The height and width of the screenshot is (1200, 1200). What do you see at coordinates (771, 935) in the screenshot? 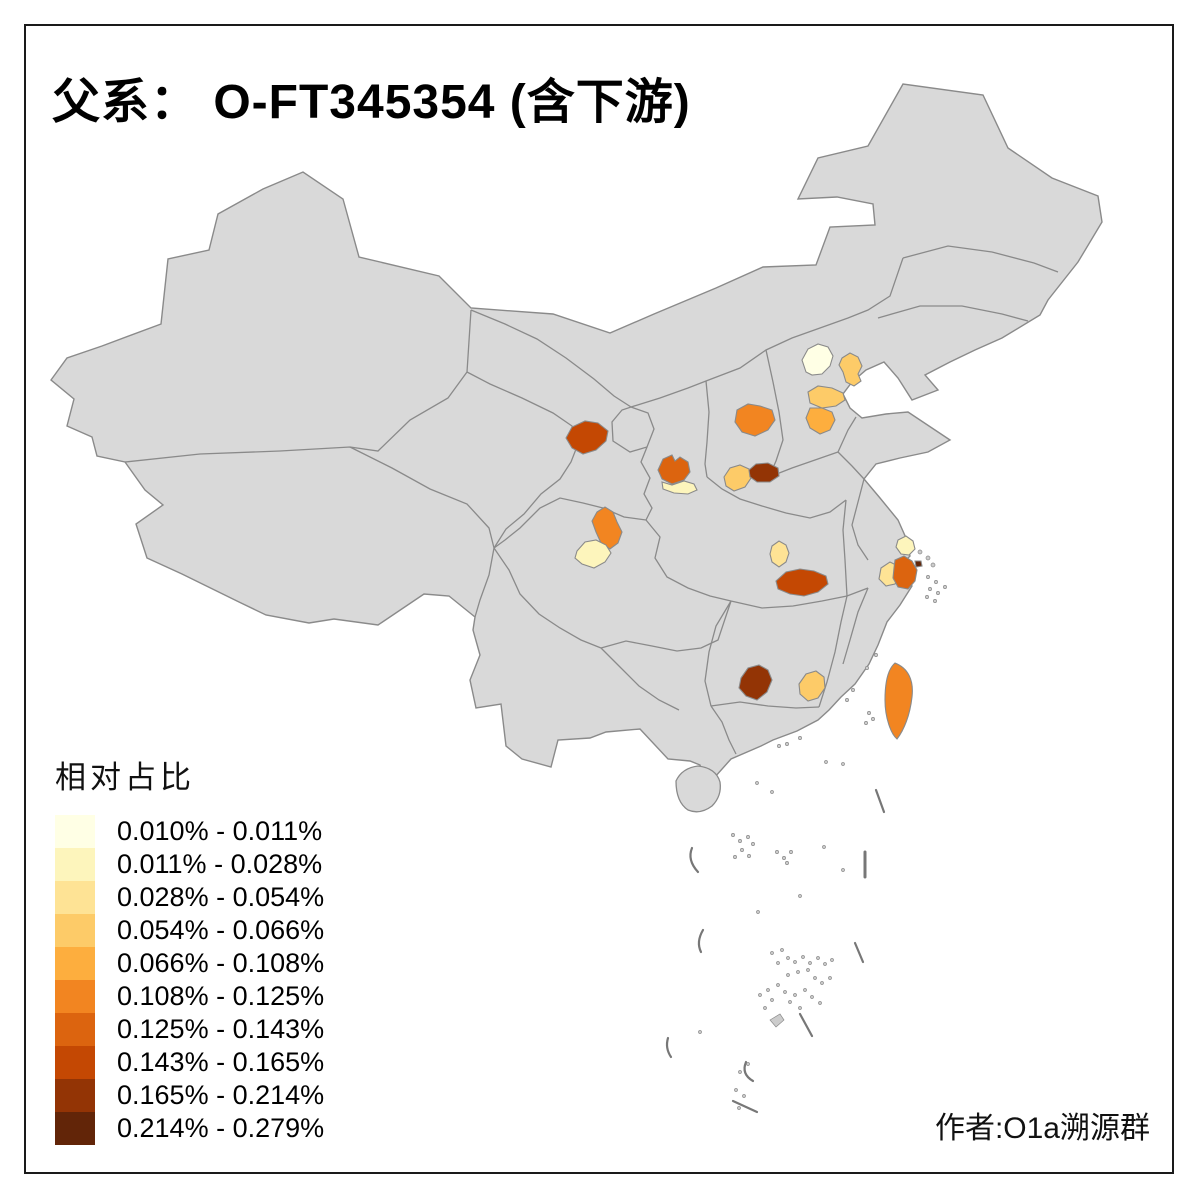
I see `scattered-islands` at bounding box center [771, 935].